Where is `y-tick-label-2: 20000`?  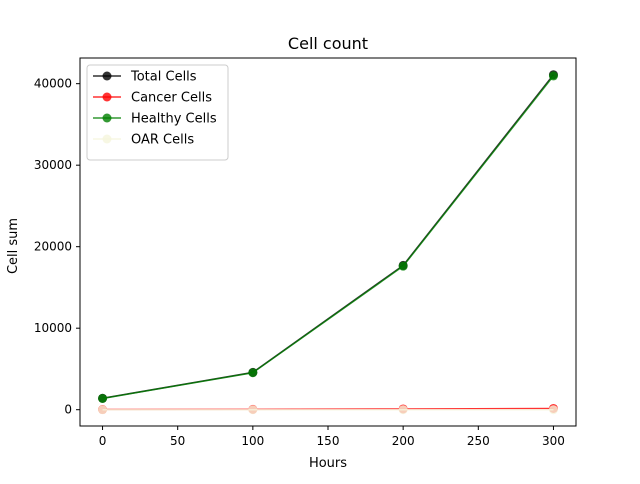 y-tick-label-2: 20000 is located at coordinates (53, 247).